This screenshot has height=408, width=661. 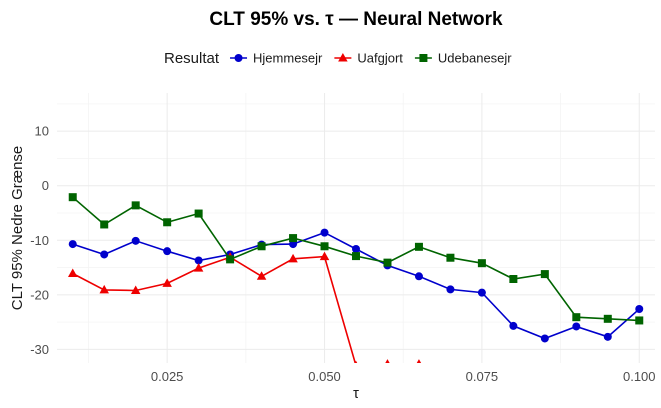 What do you see at coordinates (356, 19) in the screenshot?
I see `chart-title: CLT 95% vs. τ — Neural Network` at bounding box center [356, 19].